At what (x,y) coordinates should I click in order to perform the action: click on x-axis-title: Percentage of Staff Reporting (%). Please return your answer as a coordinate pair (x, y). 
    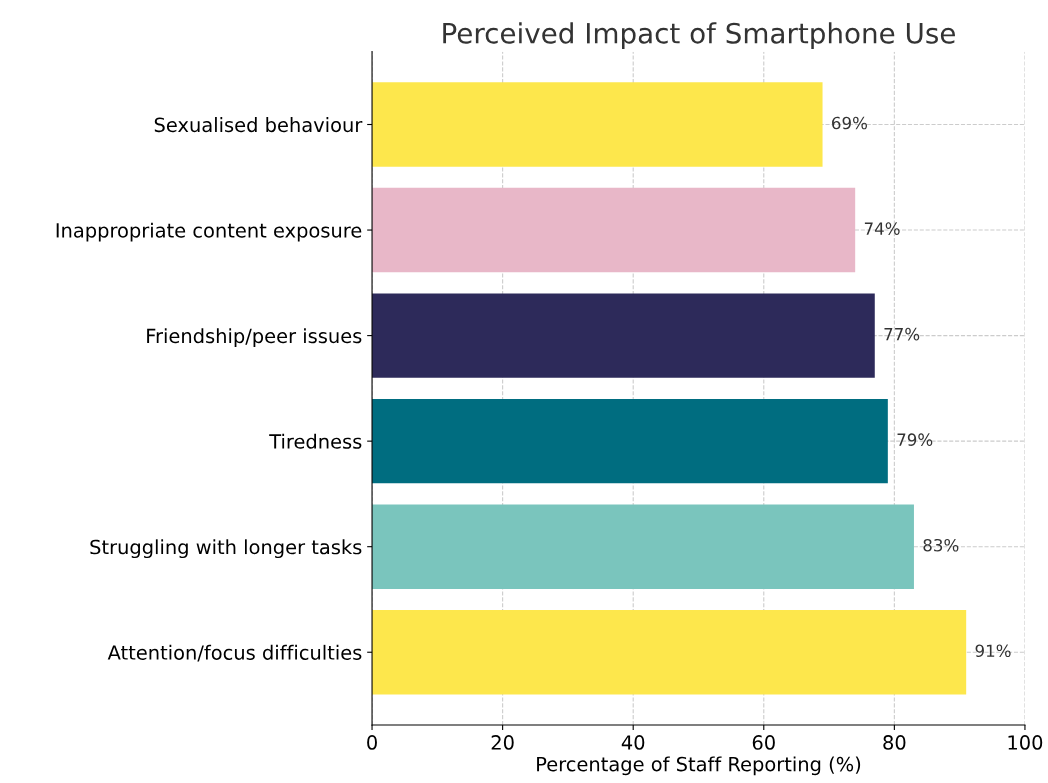
    Looking at the image, I should click on (699, 766).